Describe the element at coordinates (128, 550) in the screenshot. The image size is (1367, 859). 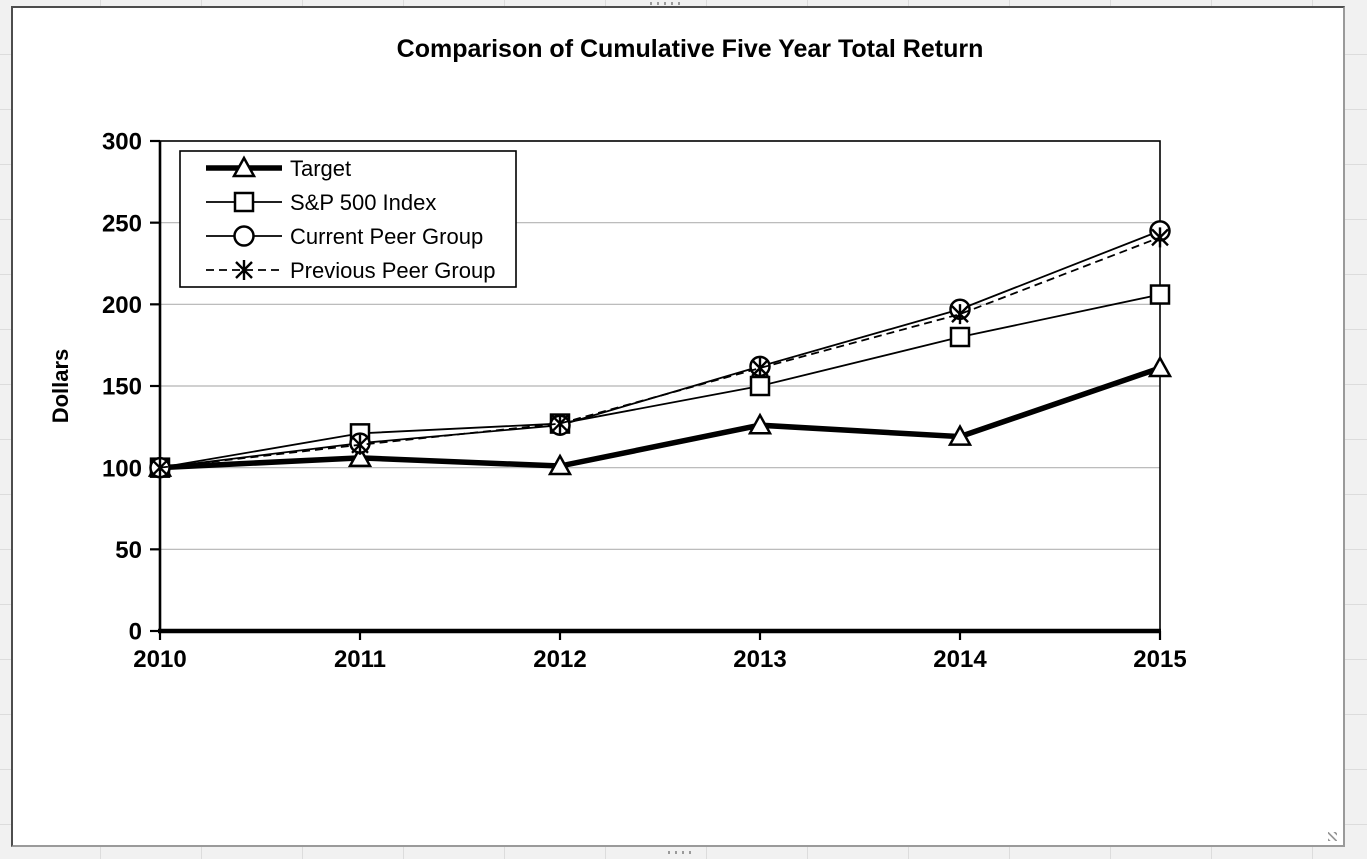
I see `y-tick-label: 50` at that location.